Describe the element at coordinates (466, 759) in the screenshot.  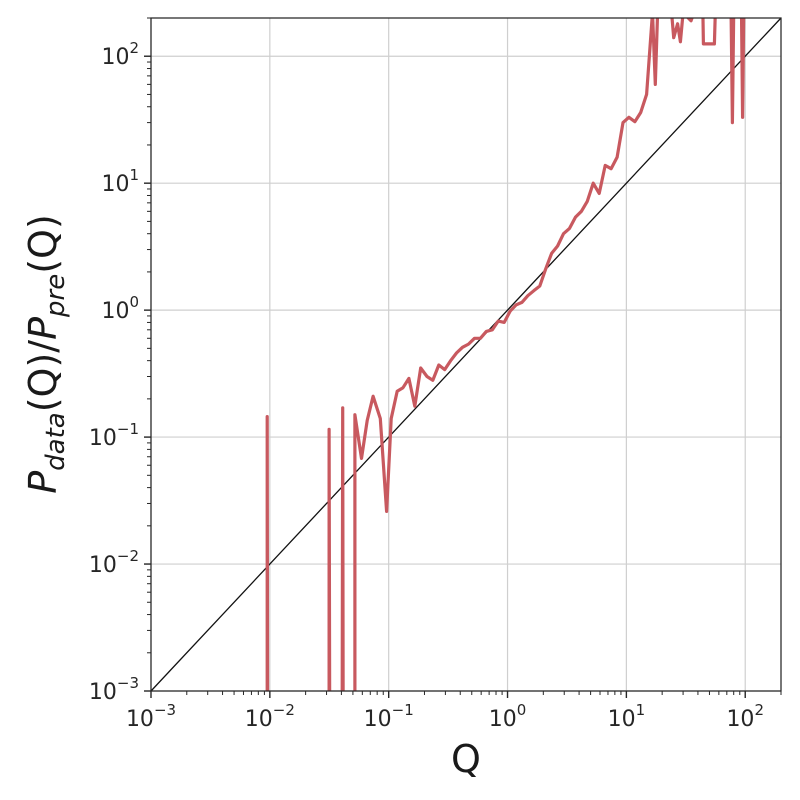
I see `x-axis-title: Q` at that location.